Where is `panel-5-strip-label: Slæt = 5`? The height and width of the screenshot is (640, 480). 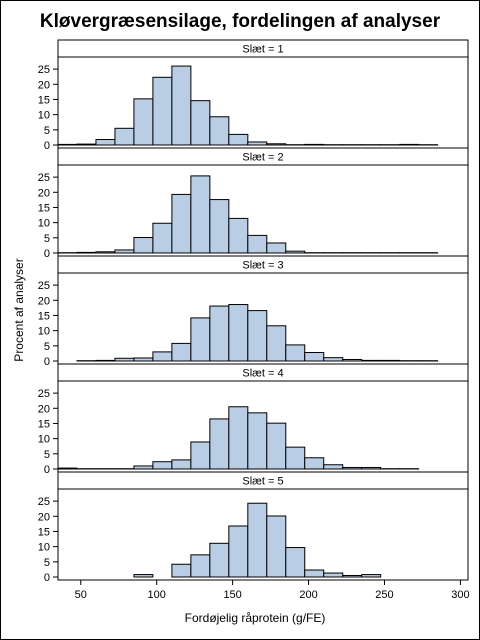
panel-5-strip-label: Slæt = 5 is located at coordinates (262, 482).